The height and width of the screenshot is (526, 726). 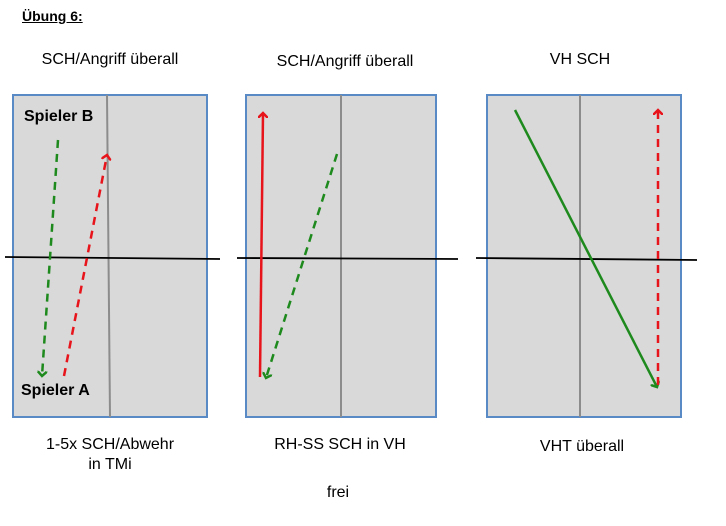 I want to click on panel-1-top-label: SCH/Angriff überall, so click(x=110, y=59).